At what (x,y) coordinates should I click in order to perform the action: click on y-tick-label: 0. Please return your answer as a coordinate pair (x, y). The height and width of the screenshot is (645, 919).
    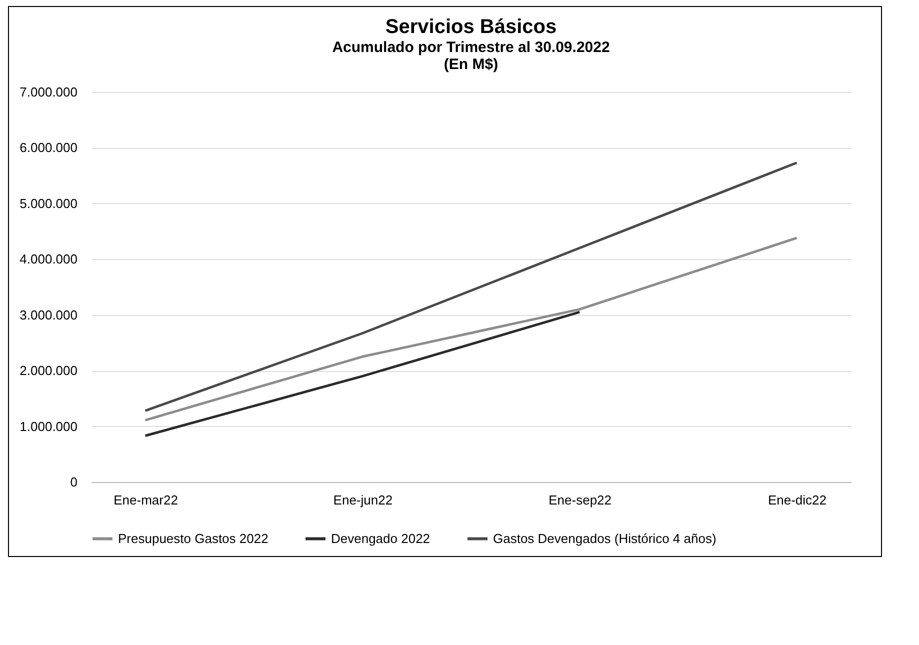
    Looking at the image, I should click on (74, 482).